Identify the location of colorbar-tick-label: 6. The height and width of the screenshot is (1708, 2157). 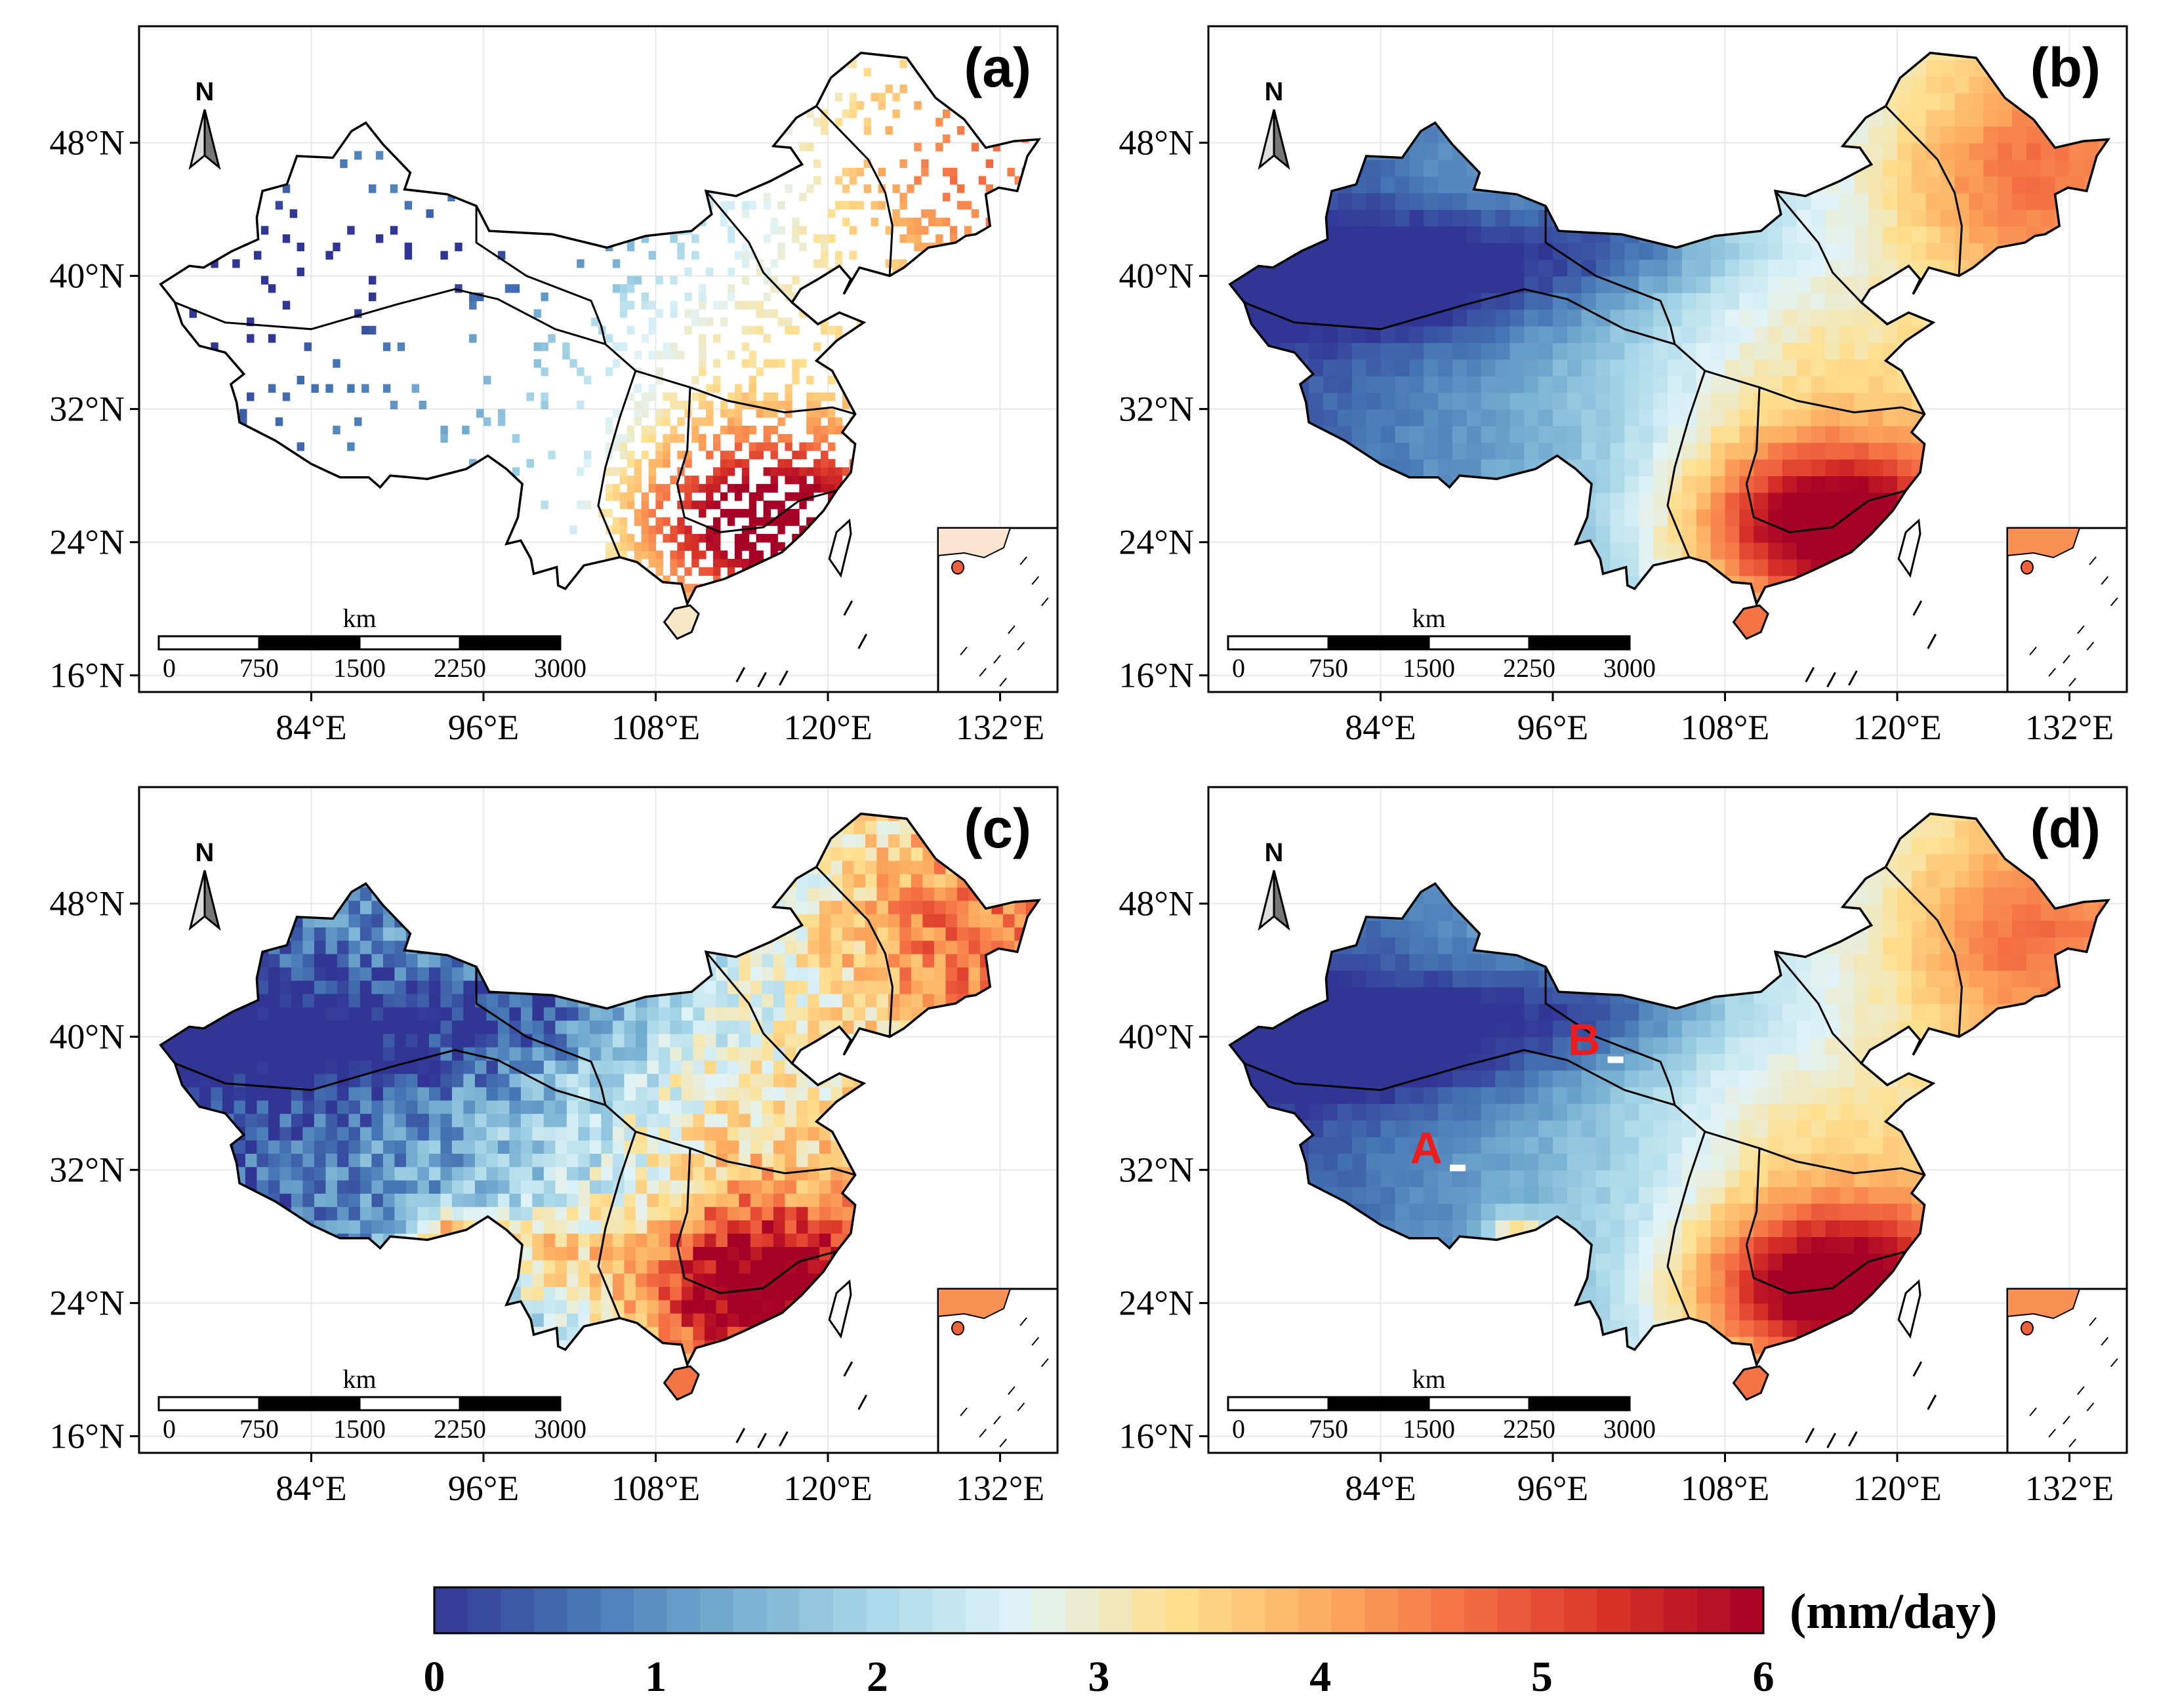
(1764, 1677).